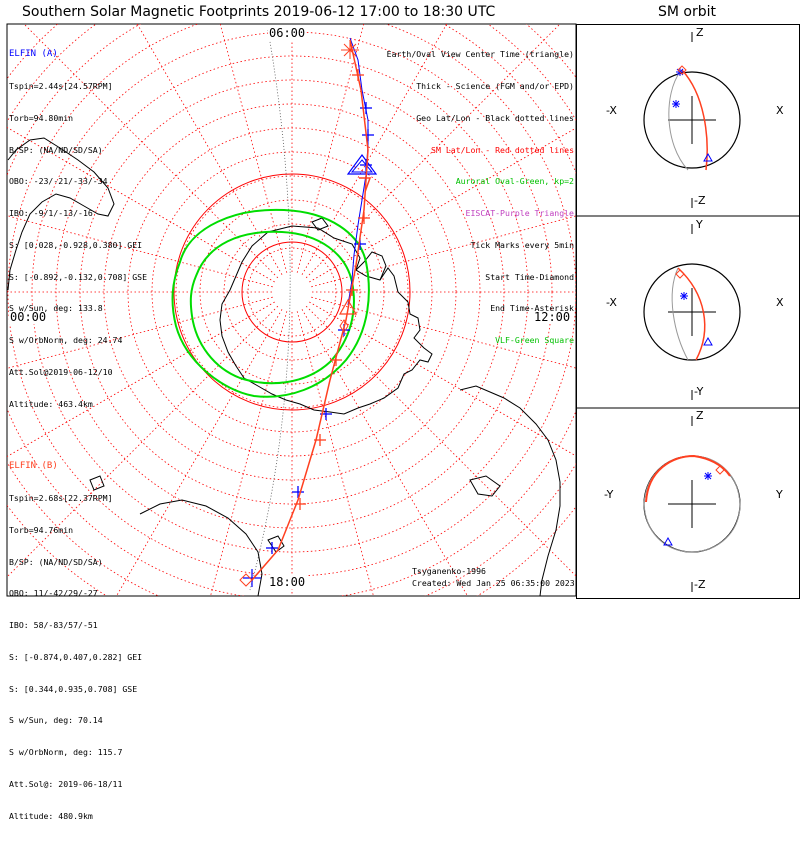 Image resolution: width=800 pixels, height=843 pixels. What do you see at coordinates (320, 224) in the screenshot?
I see `island-b` at bounding box center [320, 224].